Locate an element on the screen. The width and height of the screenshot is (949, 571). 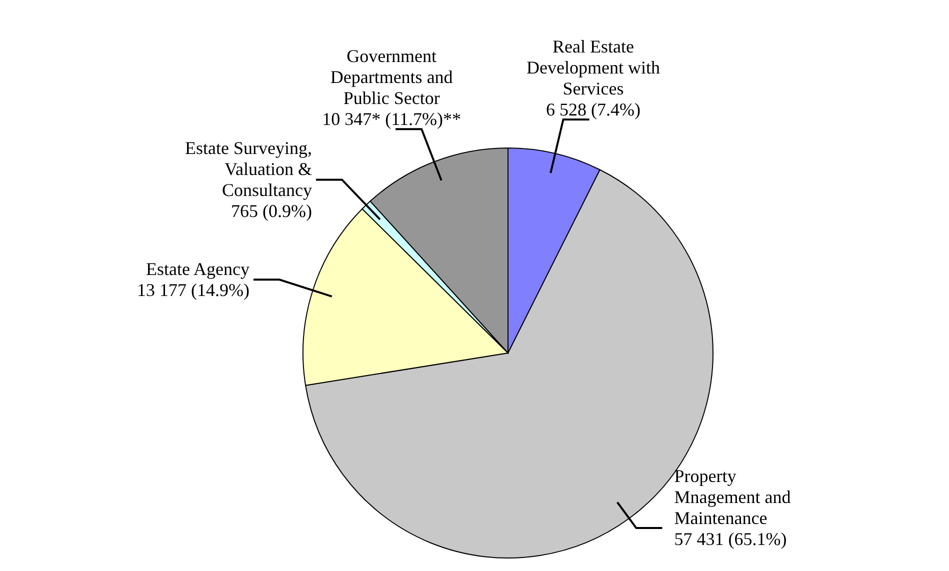
slice-label: Real Estate Development with Services is located at coordinates (593, 67).